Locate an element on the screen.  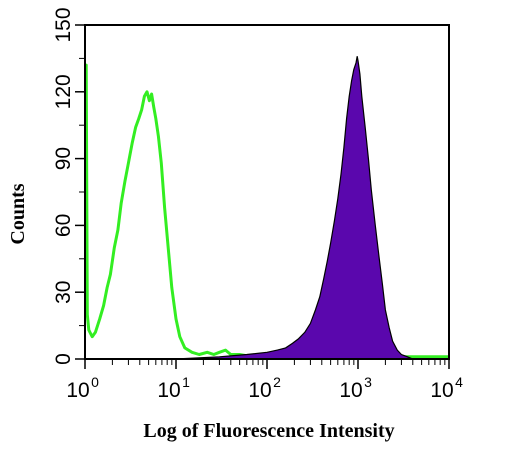
y-tick-label: 60 is located at coordinates (63, 225).